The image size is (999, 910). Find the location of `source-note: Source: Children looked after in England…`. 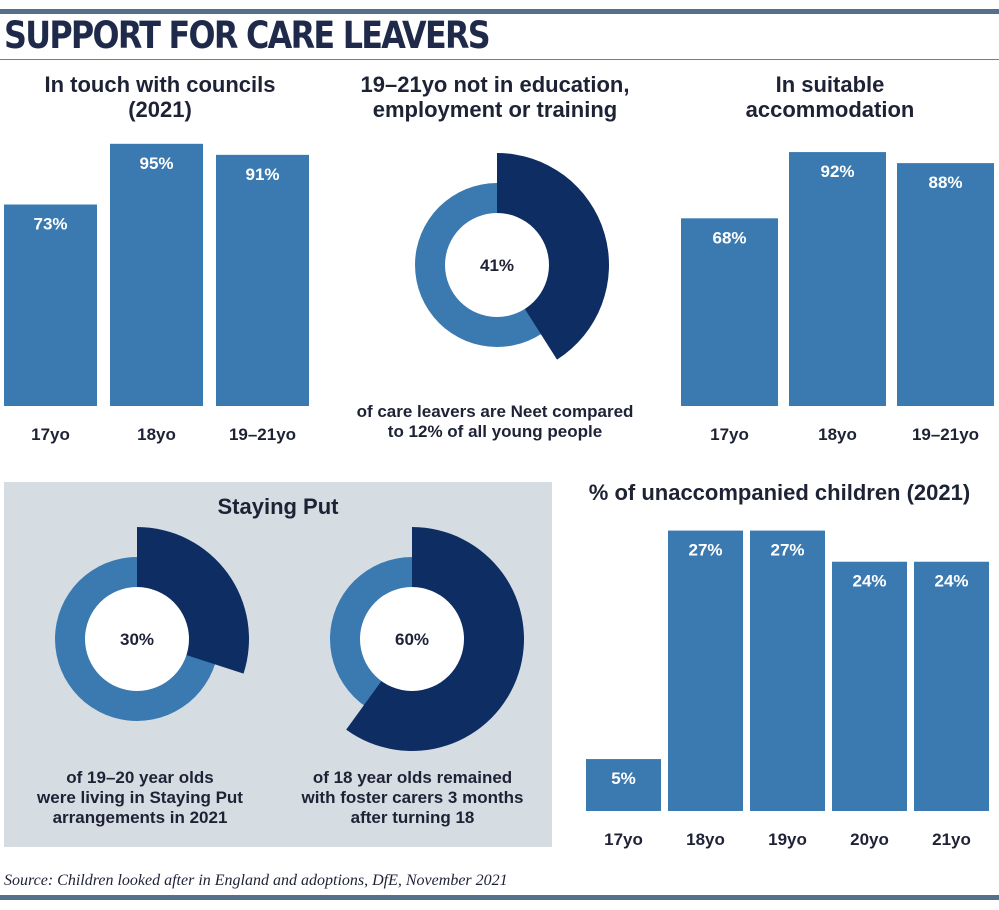

source-note: Source: Children looked after in England… is located at coordinates (256, 880).